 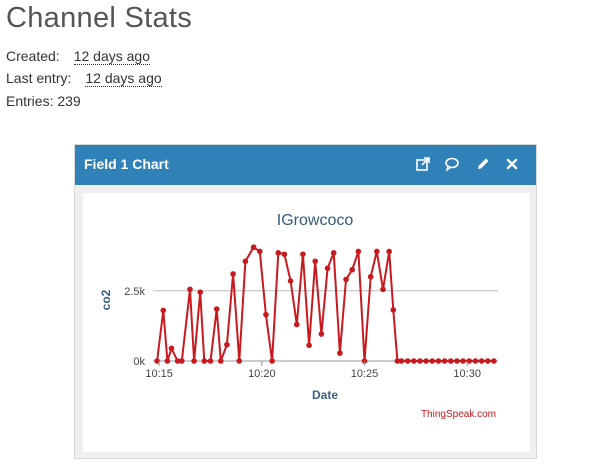 I want to click on x-tick-label: 10:20, so click(x=262, y=374).